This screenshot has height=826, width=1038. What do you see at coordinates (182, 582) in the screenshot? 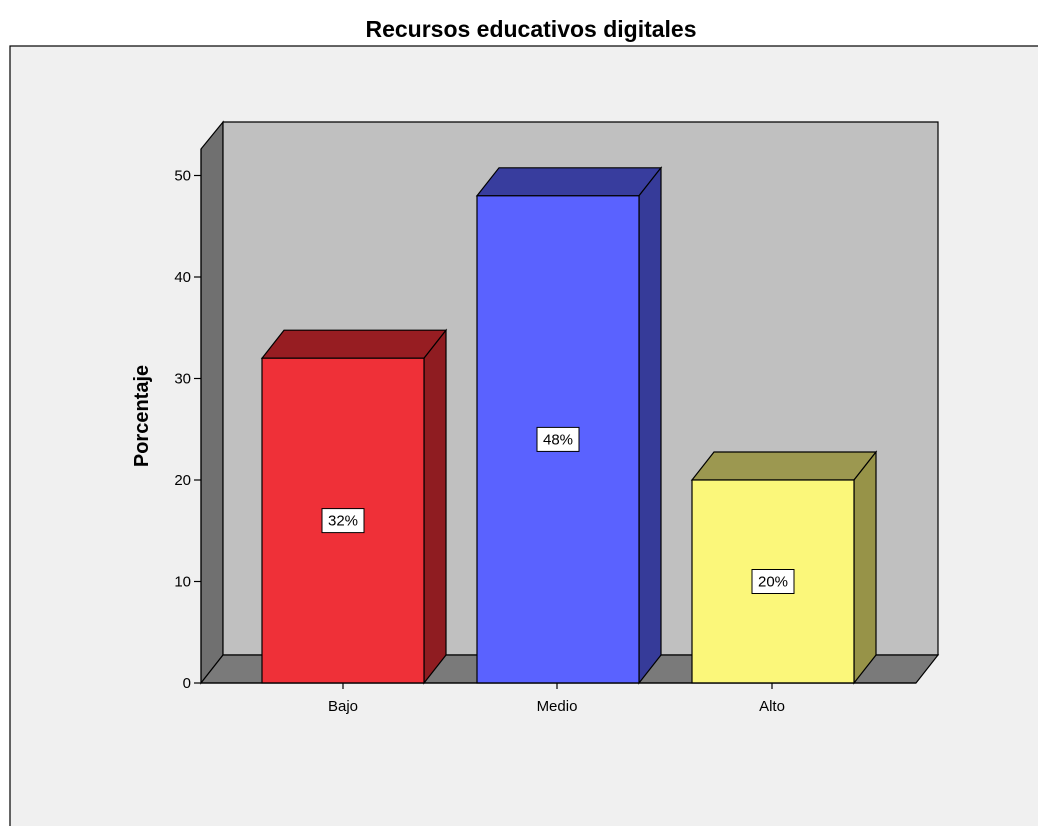
I see `y-tick-label: 10` at bounding box center [182, 582].